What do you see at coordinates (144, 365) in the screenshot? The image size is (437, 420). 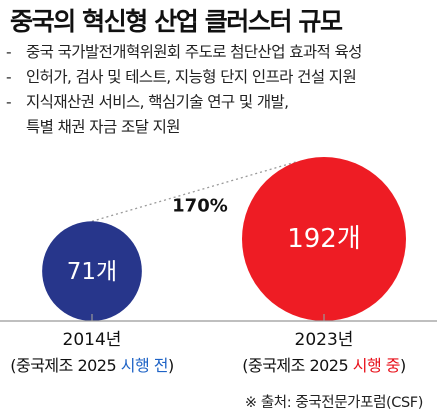 I see `note-highlight: 시행 전` at bounding box center [144, 365].